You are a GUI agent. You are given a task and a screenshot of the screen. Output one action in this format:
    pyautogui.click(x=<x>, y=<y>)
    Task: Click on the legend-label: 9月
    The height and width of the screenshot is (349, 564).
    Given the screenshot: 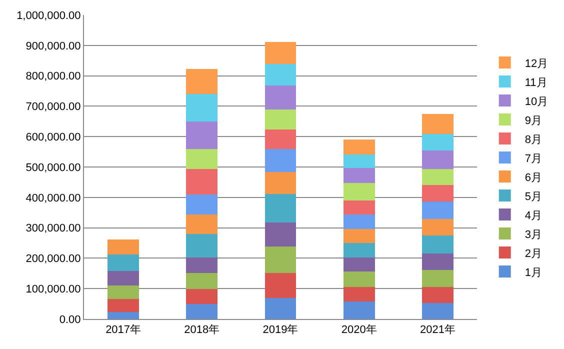 What is the action you would take?
    pyautogui.click(x=533, y=120)
    